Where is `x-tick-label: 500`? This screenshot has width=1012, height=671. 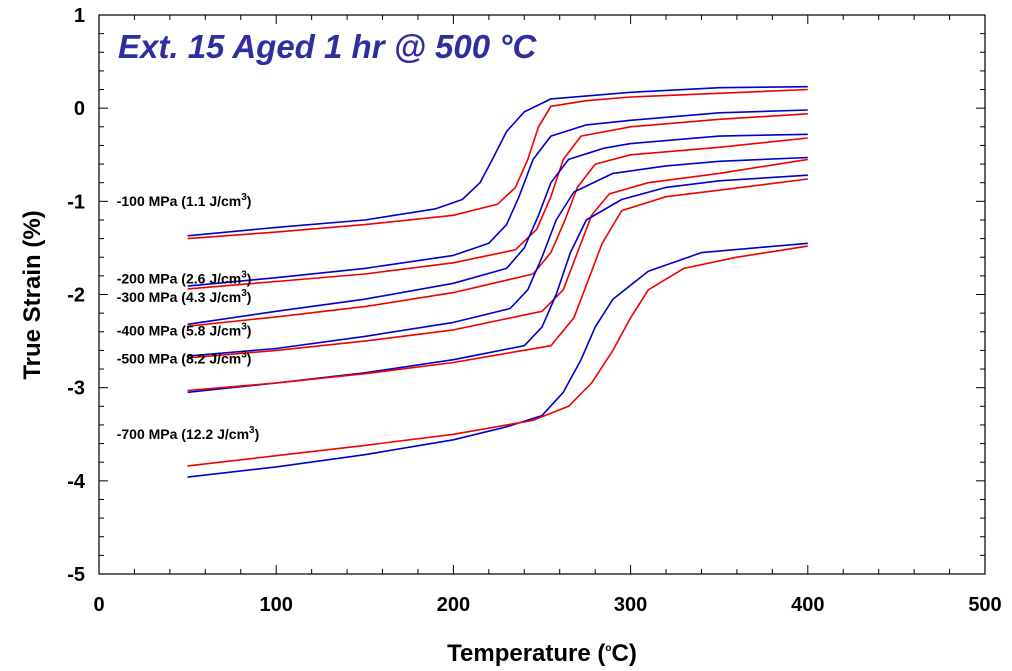
x-tick-label: 500 is located at coordinates (984, 605).